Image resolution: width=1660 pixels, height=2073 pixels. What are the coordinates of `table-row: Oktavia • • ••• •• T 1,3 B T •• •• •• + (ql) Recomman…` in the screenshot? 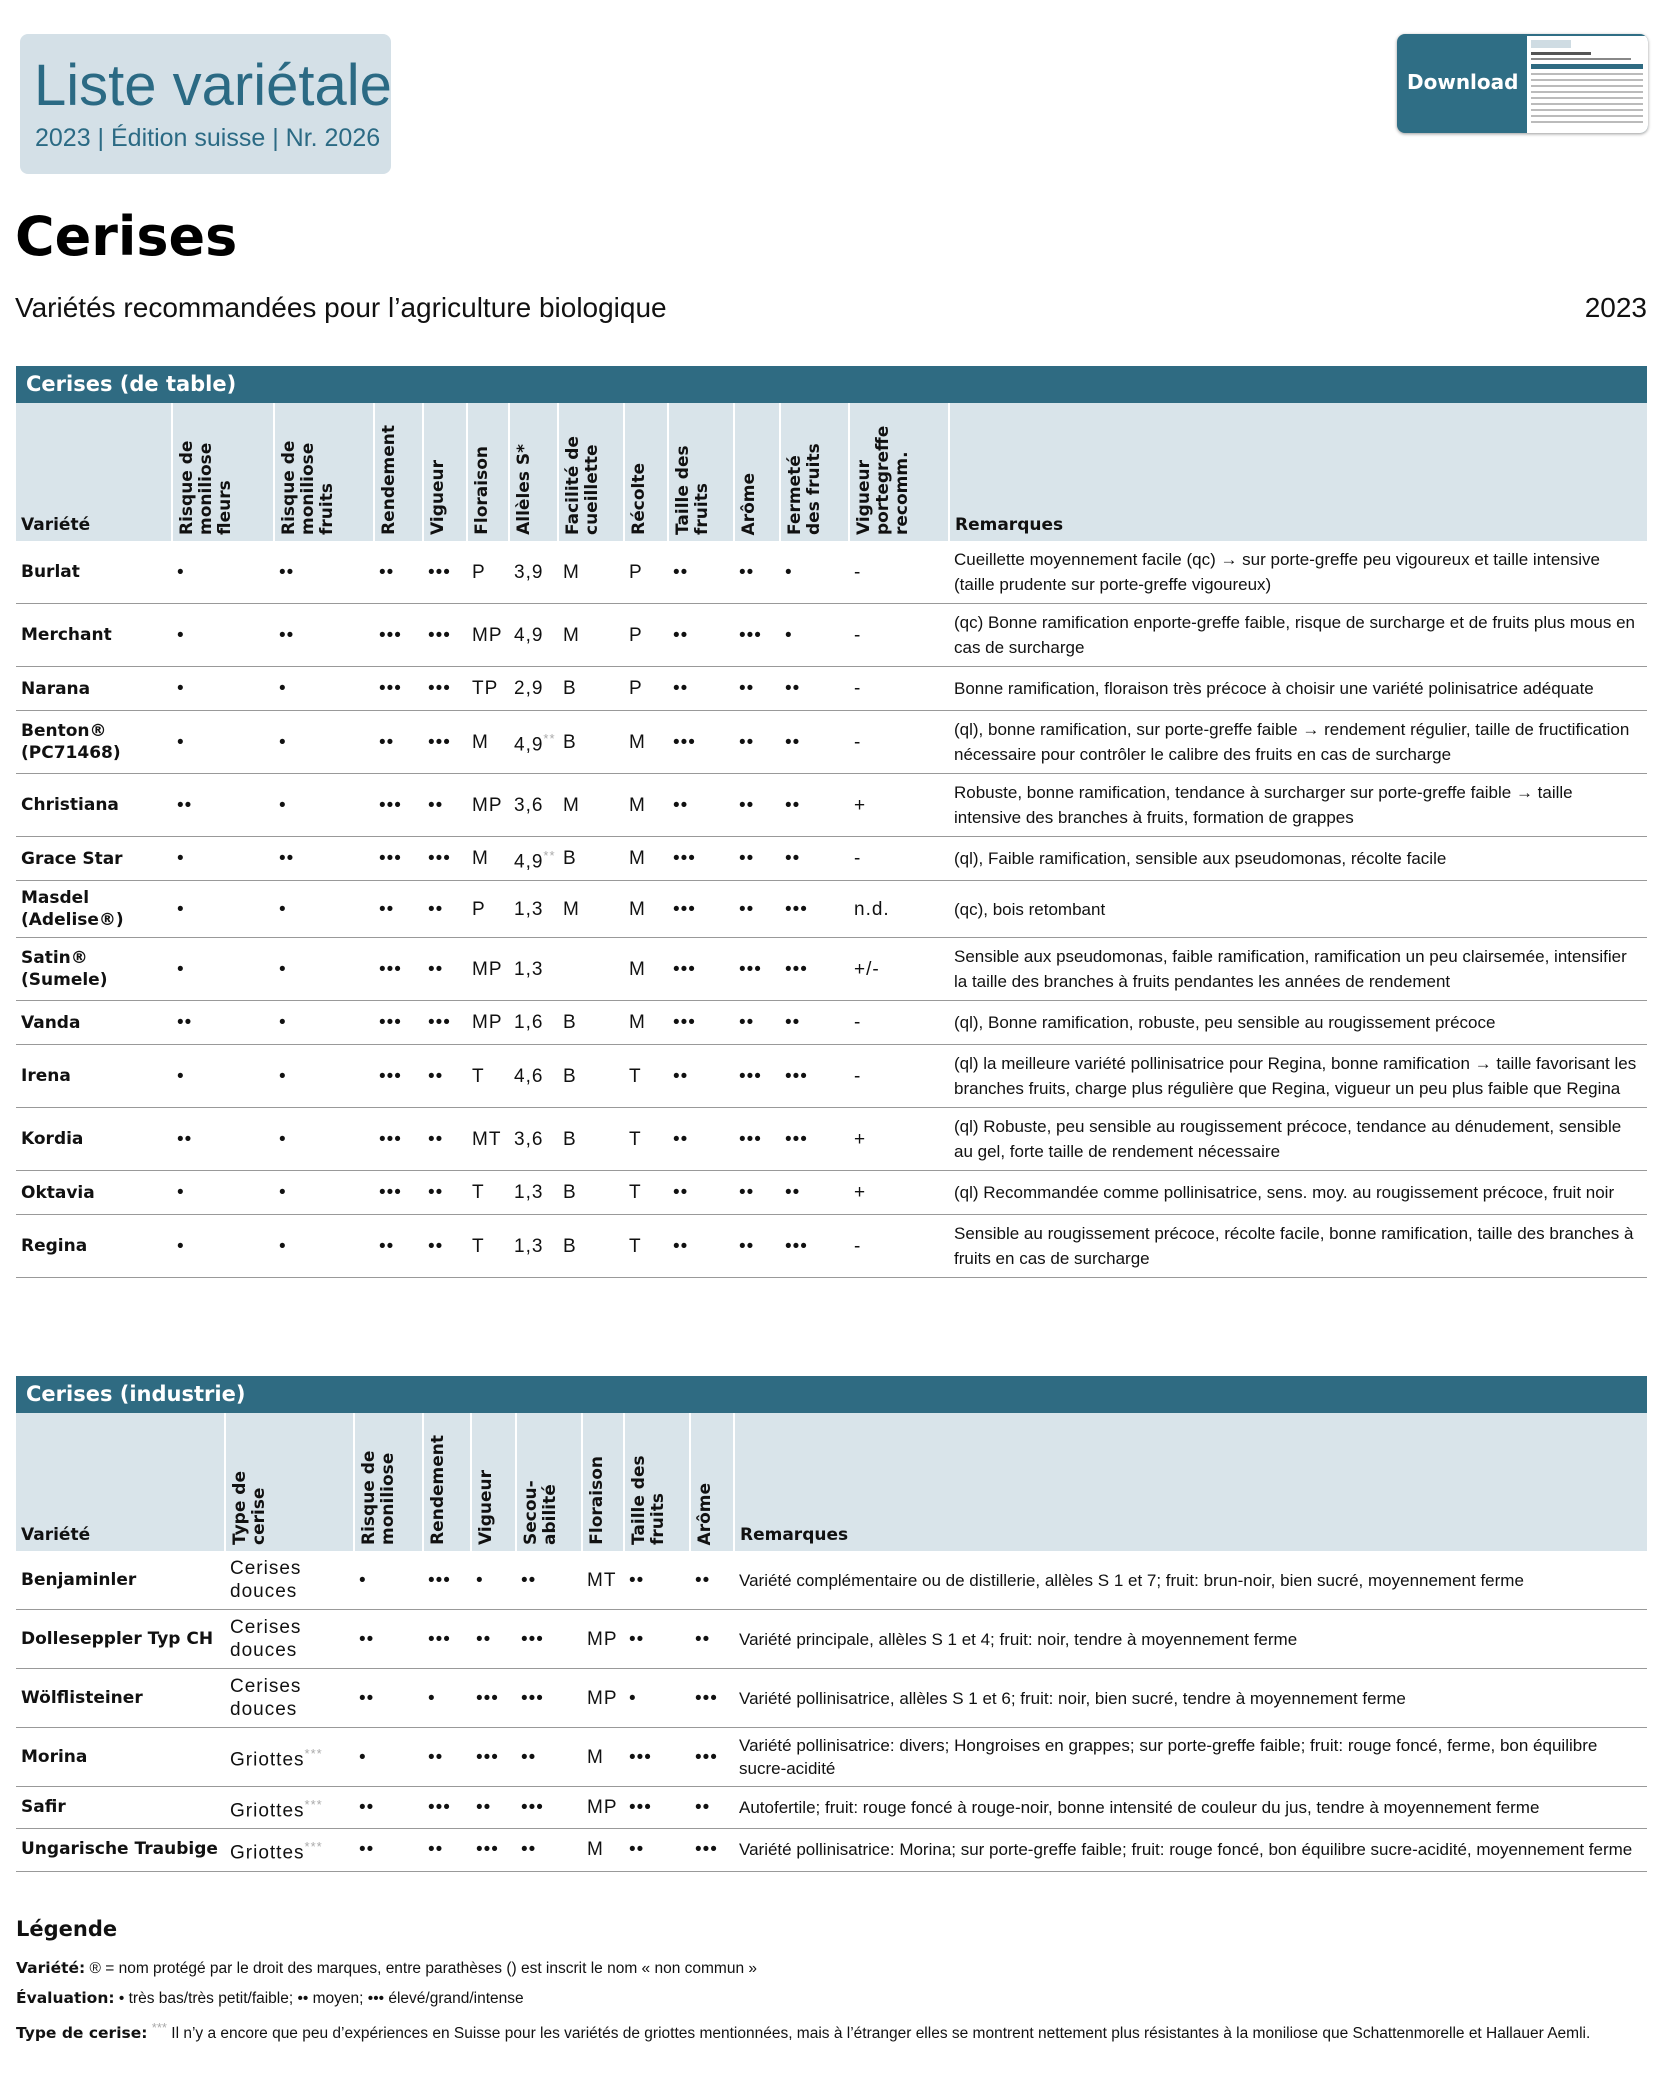 It's located at (831, 1193).